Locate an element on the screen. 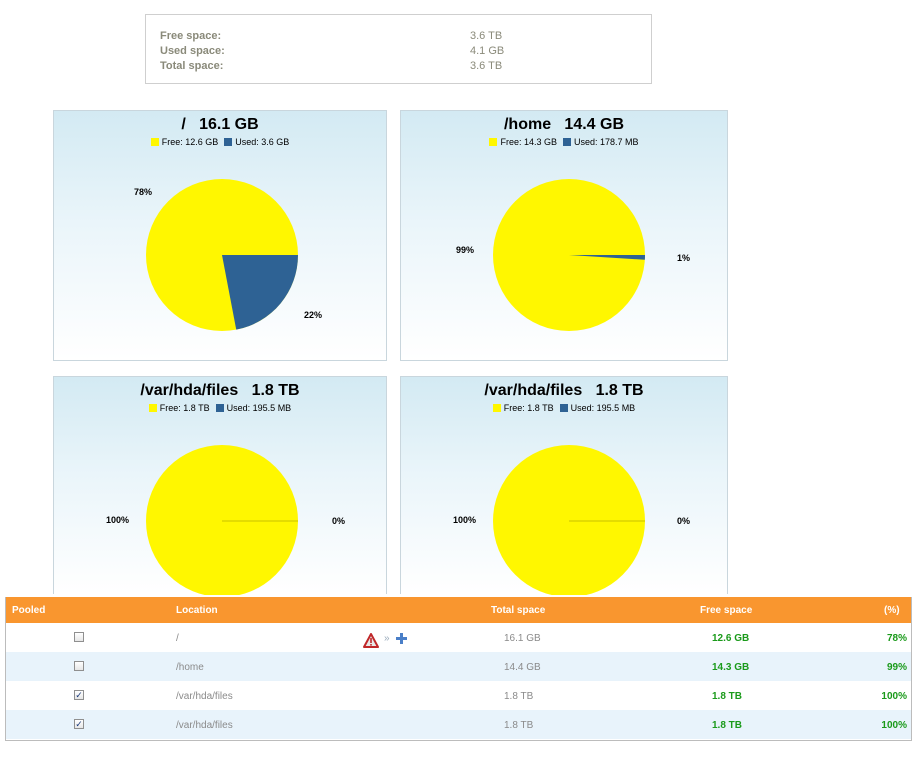 The image size is (912, 767). pie-chart: 78% 22% is located at coordinates (228, 255).